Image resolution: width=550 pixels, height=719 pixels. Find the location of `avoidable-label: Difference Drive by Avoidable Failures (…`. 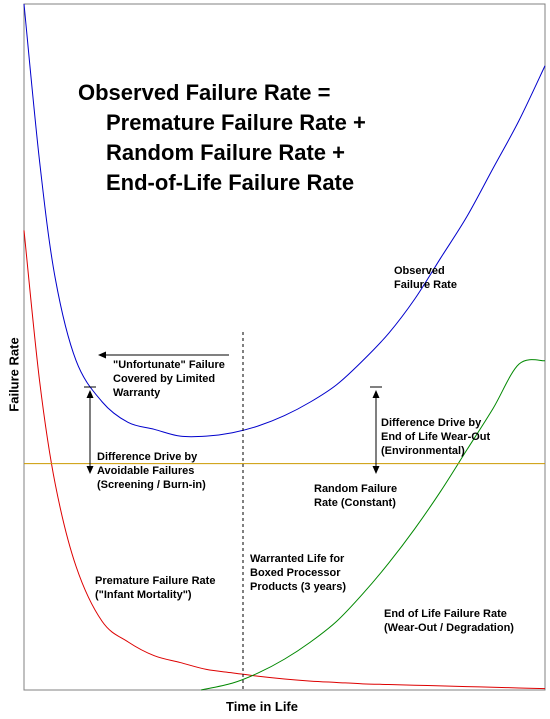

avoidable-label: Difference Drive by Avoidable Failures (… is located at coordinates (151, 471).